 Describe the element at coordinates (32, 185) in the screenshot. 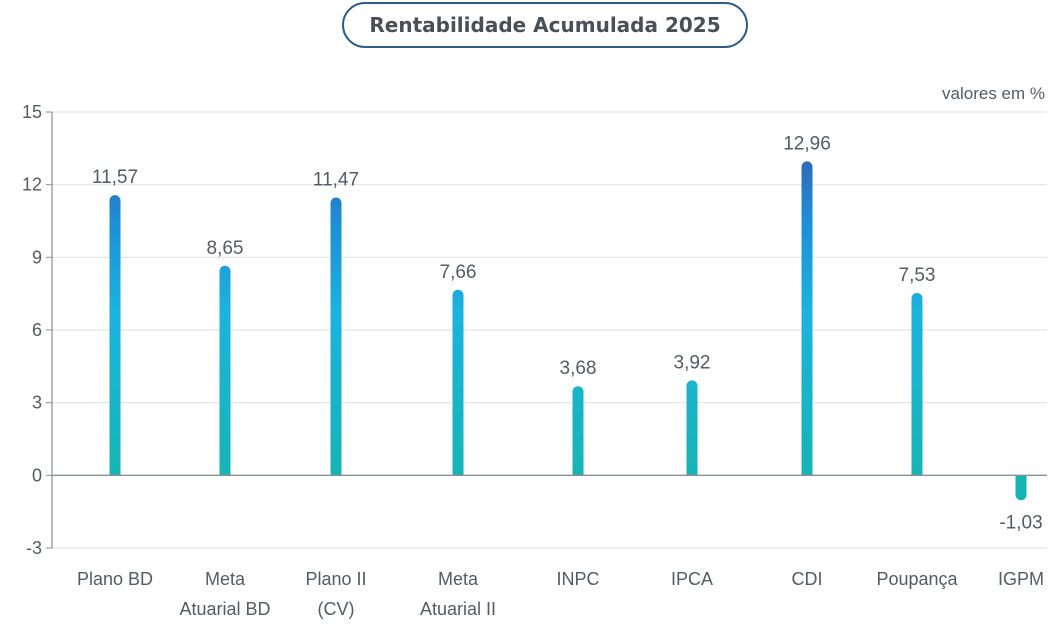

I see `y-tick-label: 12` at that location.